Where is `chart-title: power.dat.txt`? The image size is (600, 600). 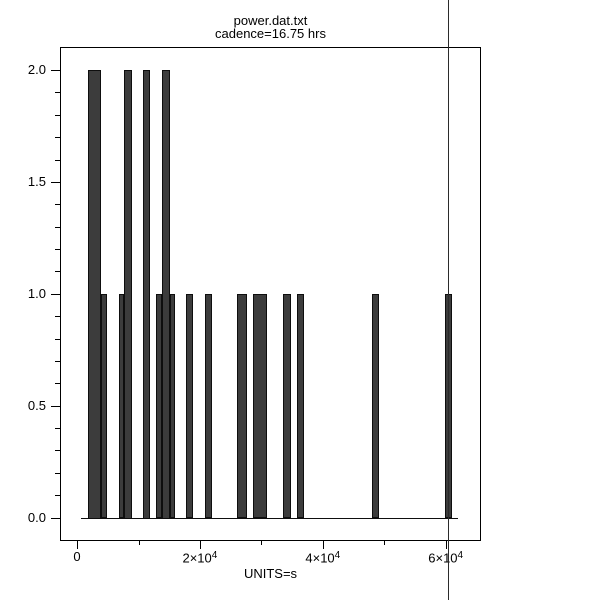 chart-title: power.dat.txt is located at coordinates (270, 20).